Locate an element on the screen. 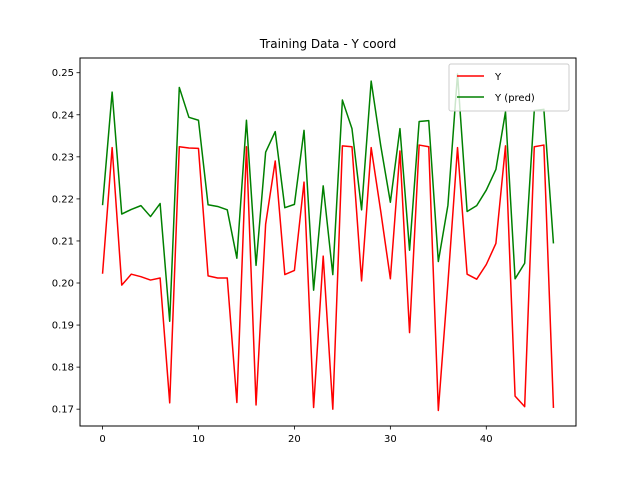  legend-label-y: Y is located at coordinates (498, 77).